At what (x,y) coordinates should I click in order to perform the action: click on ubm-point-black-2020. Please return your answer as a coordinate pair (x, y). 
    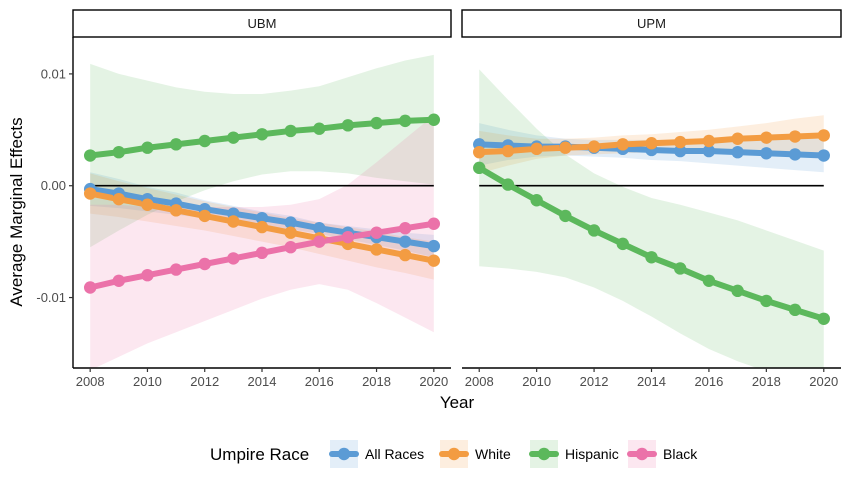
    Looking at the image, I should click on (434, 223).